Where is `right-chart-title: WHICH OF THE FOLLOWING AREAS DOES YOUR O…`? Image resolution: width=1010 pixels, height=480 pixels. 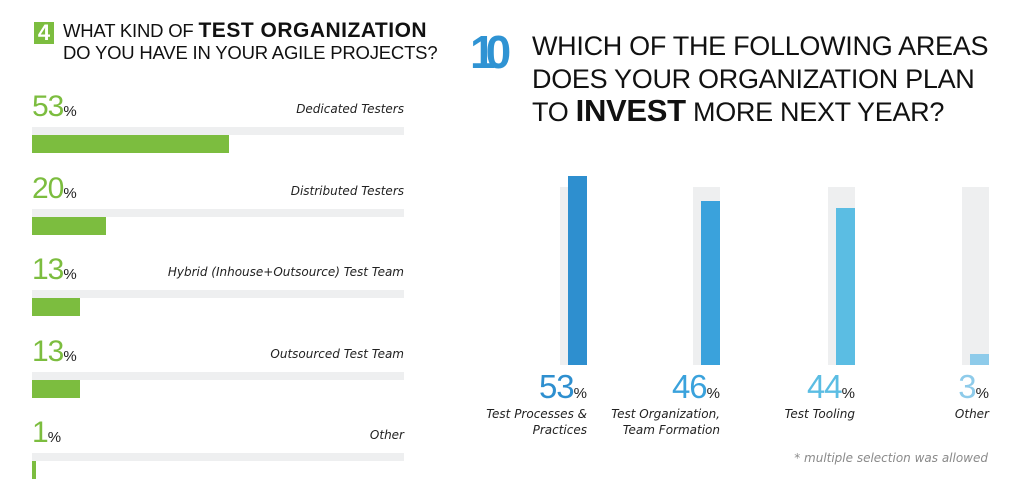
right-chart-title: WHICH OF THE FOLLOWING AREAS DOES YOUR O… is located at coordinates (760, 79).